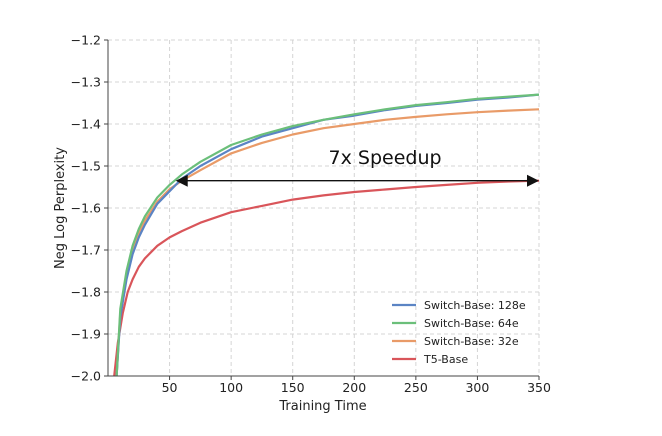  I want to click on x-tick-label-2: 150, so click(293, 387).